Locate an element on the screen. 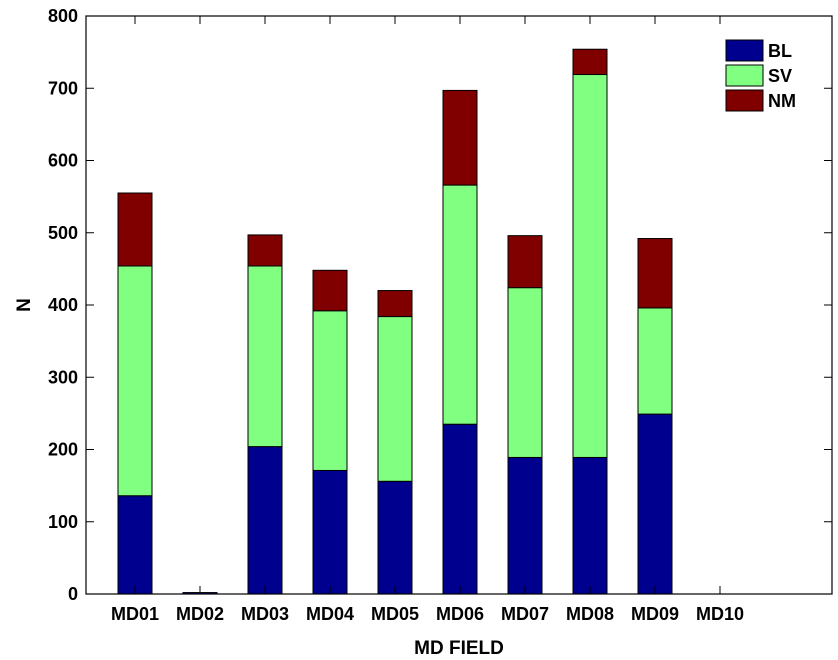 The image size is (838, 660). bar-md07-nm is located at coordinates (525, 262).